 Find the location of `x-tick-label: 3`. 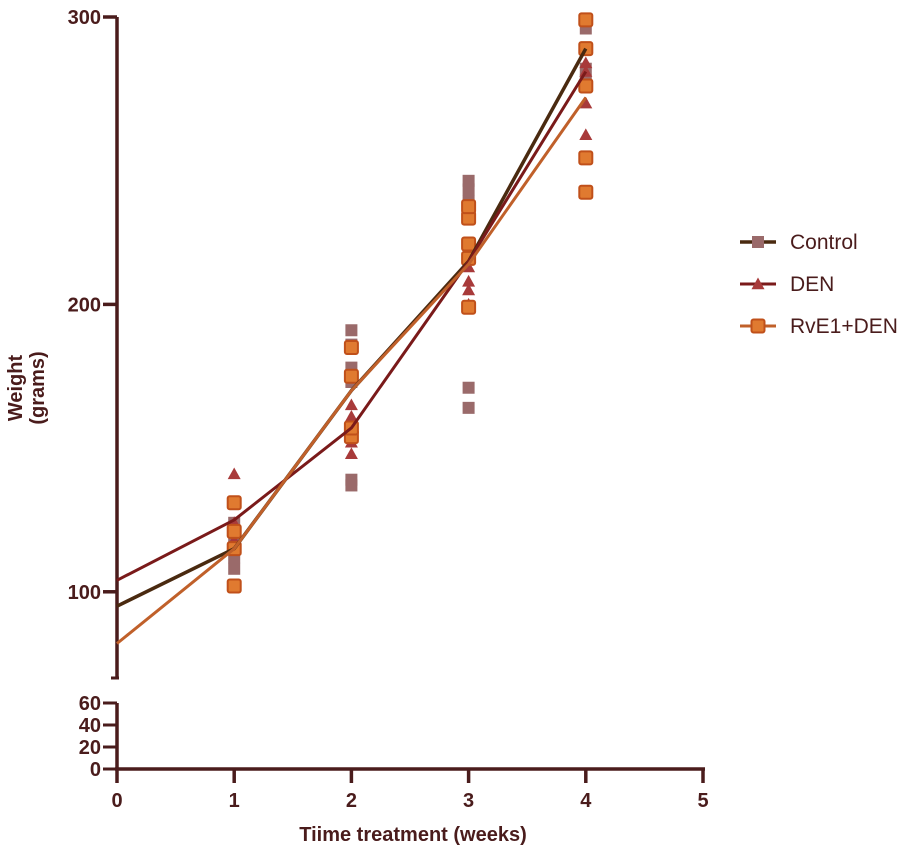

x-tick-label: 3 is located at coordinates (468, 801).